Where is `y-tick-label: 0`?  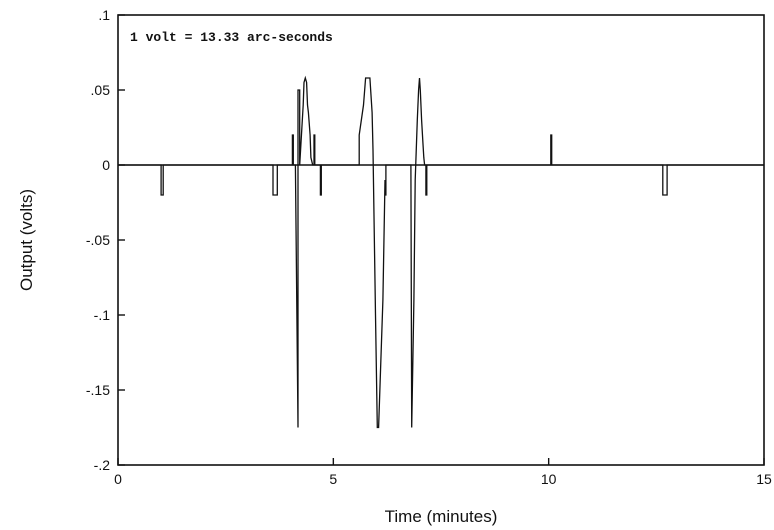 y-tick-label: 0 is located at coordinates (106, 165).